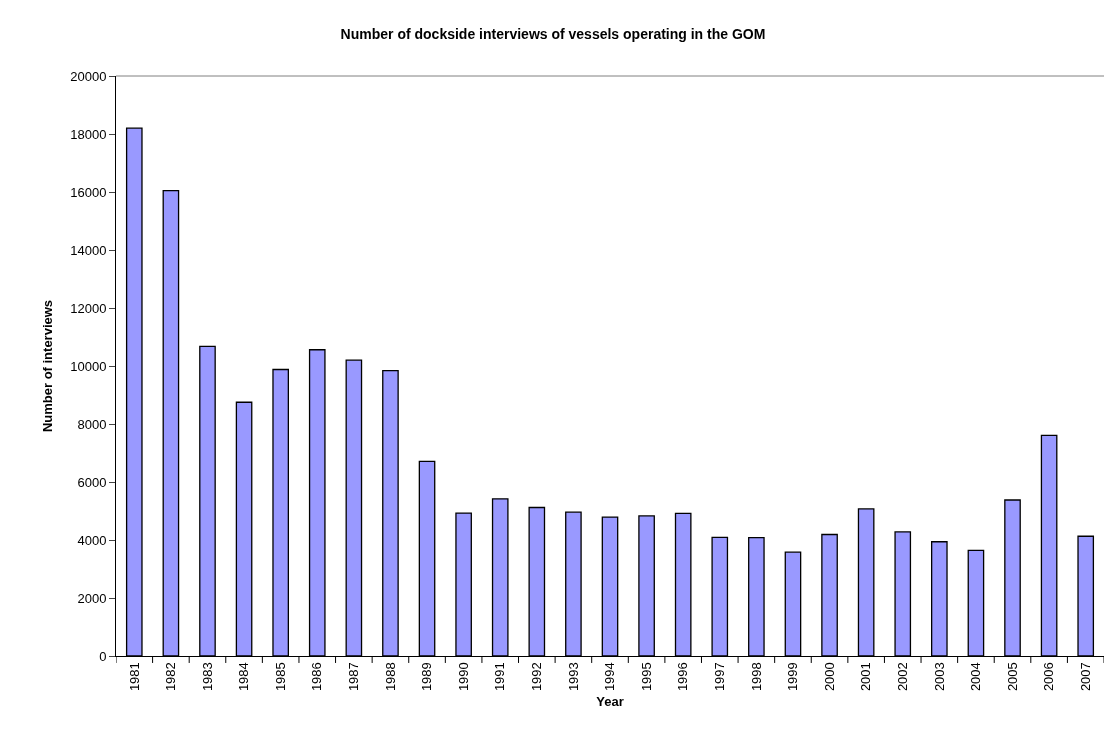 Image resolution: width=1106 pixels, height=740 pixels. What do you see at coordinates (390, 677) in the screenshot?
I see `x-tick-label: 1988` at bounding box center [390, 677].